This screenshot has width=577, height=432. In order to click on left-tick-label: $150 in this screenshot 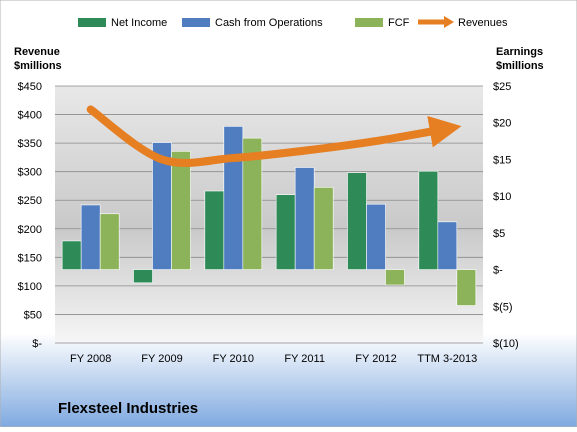, I will do `click(30, 258)`.